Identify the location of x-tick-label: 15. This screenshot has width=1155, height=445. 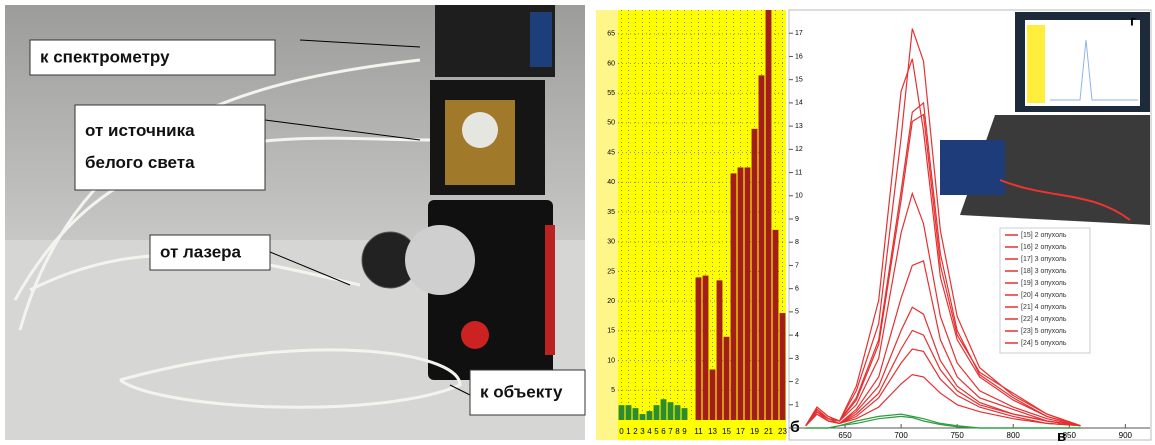
(726, 431).